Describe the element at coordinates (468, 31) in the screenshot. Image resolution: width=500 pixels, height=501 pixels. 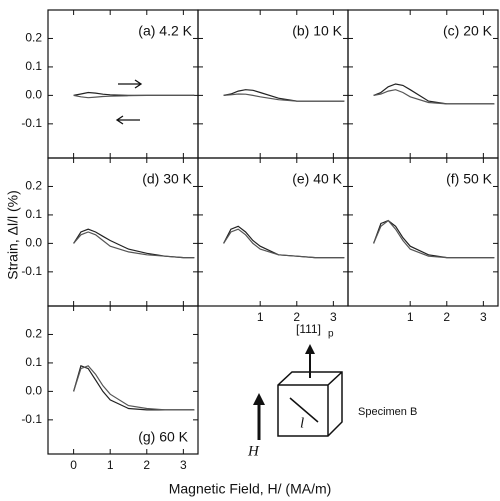
I see `panel-title: (c) 20 K` at that location.